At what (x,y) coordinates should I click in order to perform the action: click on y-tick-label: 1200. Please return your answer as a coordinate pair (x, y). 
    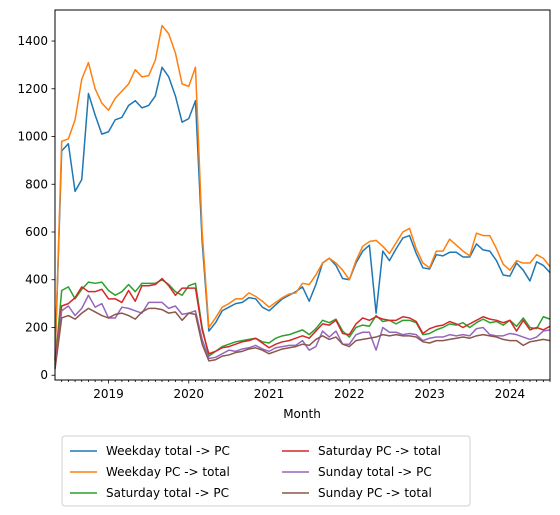
    Looking at the image, I should click on (32, 89).